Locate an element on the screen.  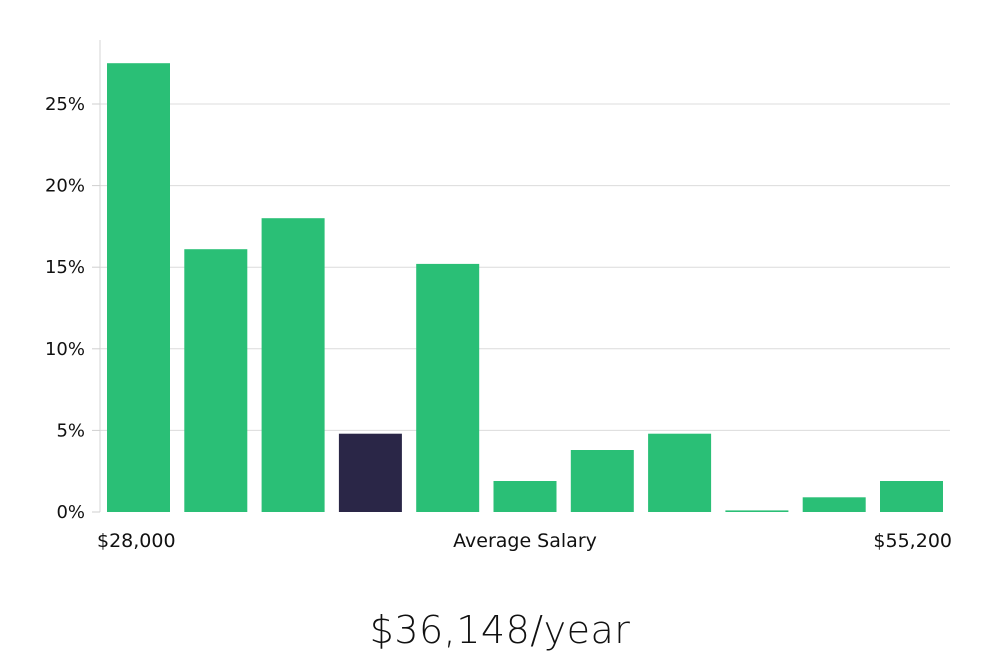
y-tick-label: 0% is located at coordinates (70, 512).